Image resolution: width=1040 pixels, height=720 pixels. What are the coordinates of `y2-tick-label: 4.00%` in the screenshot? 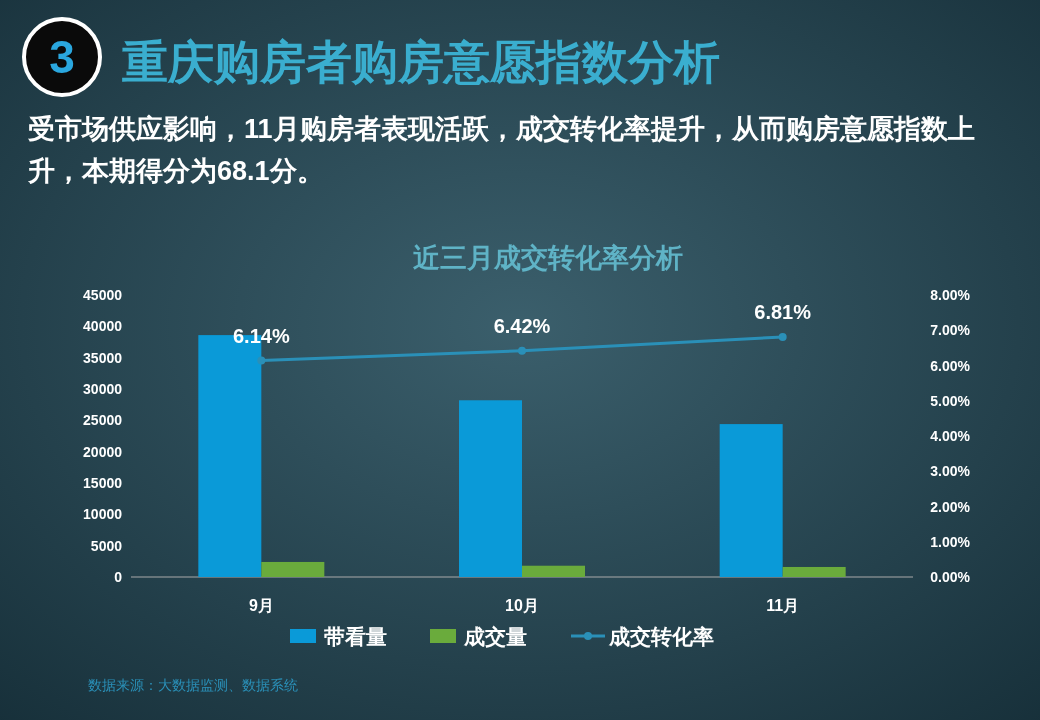 It's located at (950, 436).